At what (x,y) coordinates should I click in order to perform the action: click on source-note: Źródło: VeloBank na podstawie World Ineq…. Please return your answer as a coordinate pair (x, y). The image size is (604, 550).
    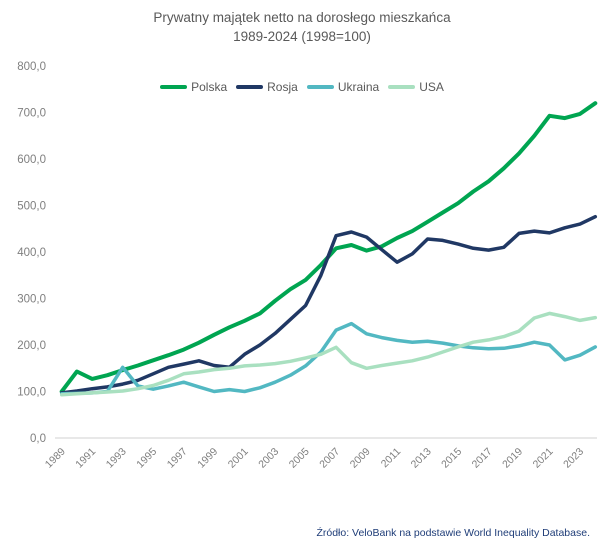
    Looking at the image, I should click on (453, 533).